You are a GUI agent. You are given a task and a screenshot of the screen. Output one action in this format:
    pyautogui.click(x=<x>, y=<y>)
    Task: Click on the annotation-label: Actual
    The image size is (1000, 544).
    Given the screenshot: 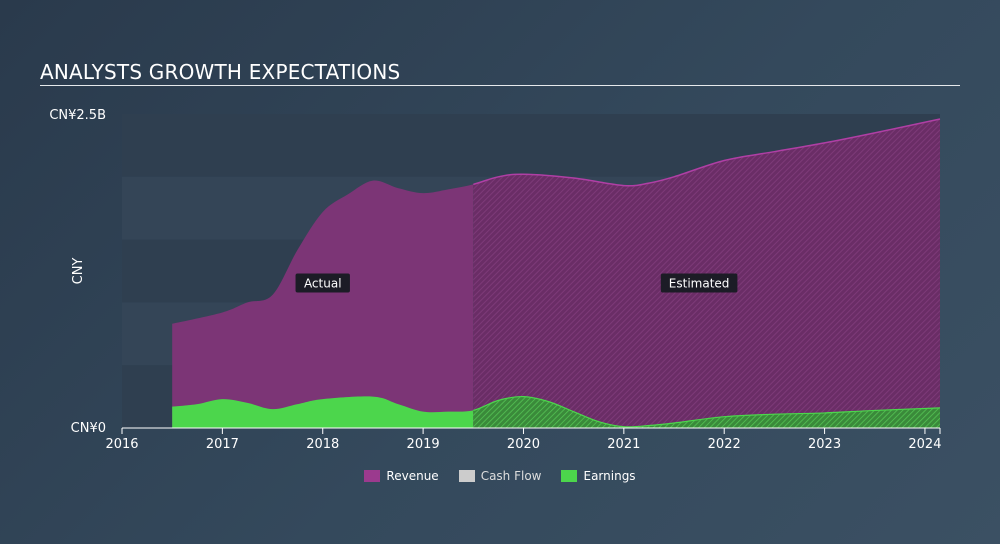 What is the action you would take?
    pyautogui.click(x=323, y=284)
    